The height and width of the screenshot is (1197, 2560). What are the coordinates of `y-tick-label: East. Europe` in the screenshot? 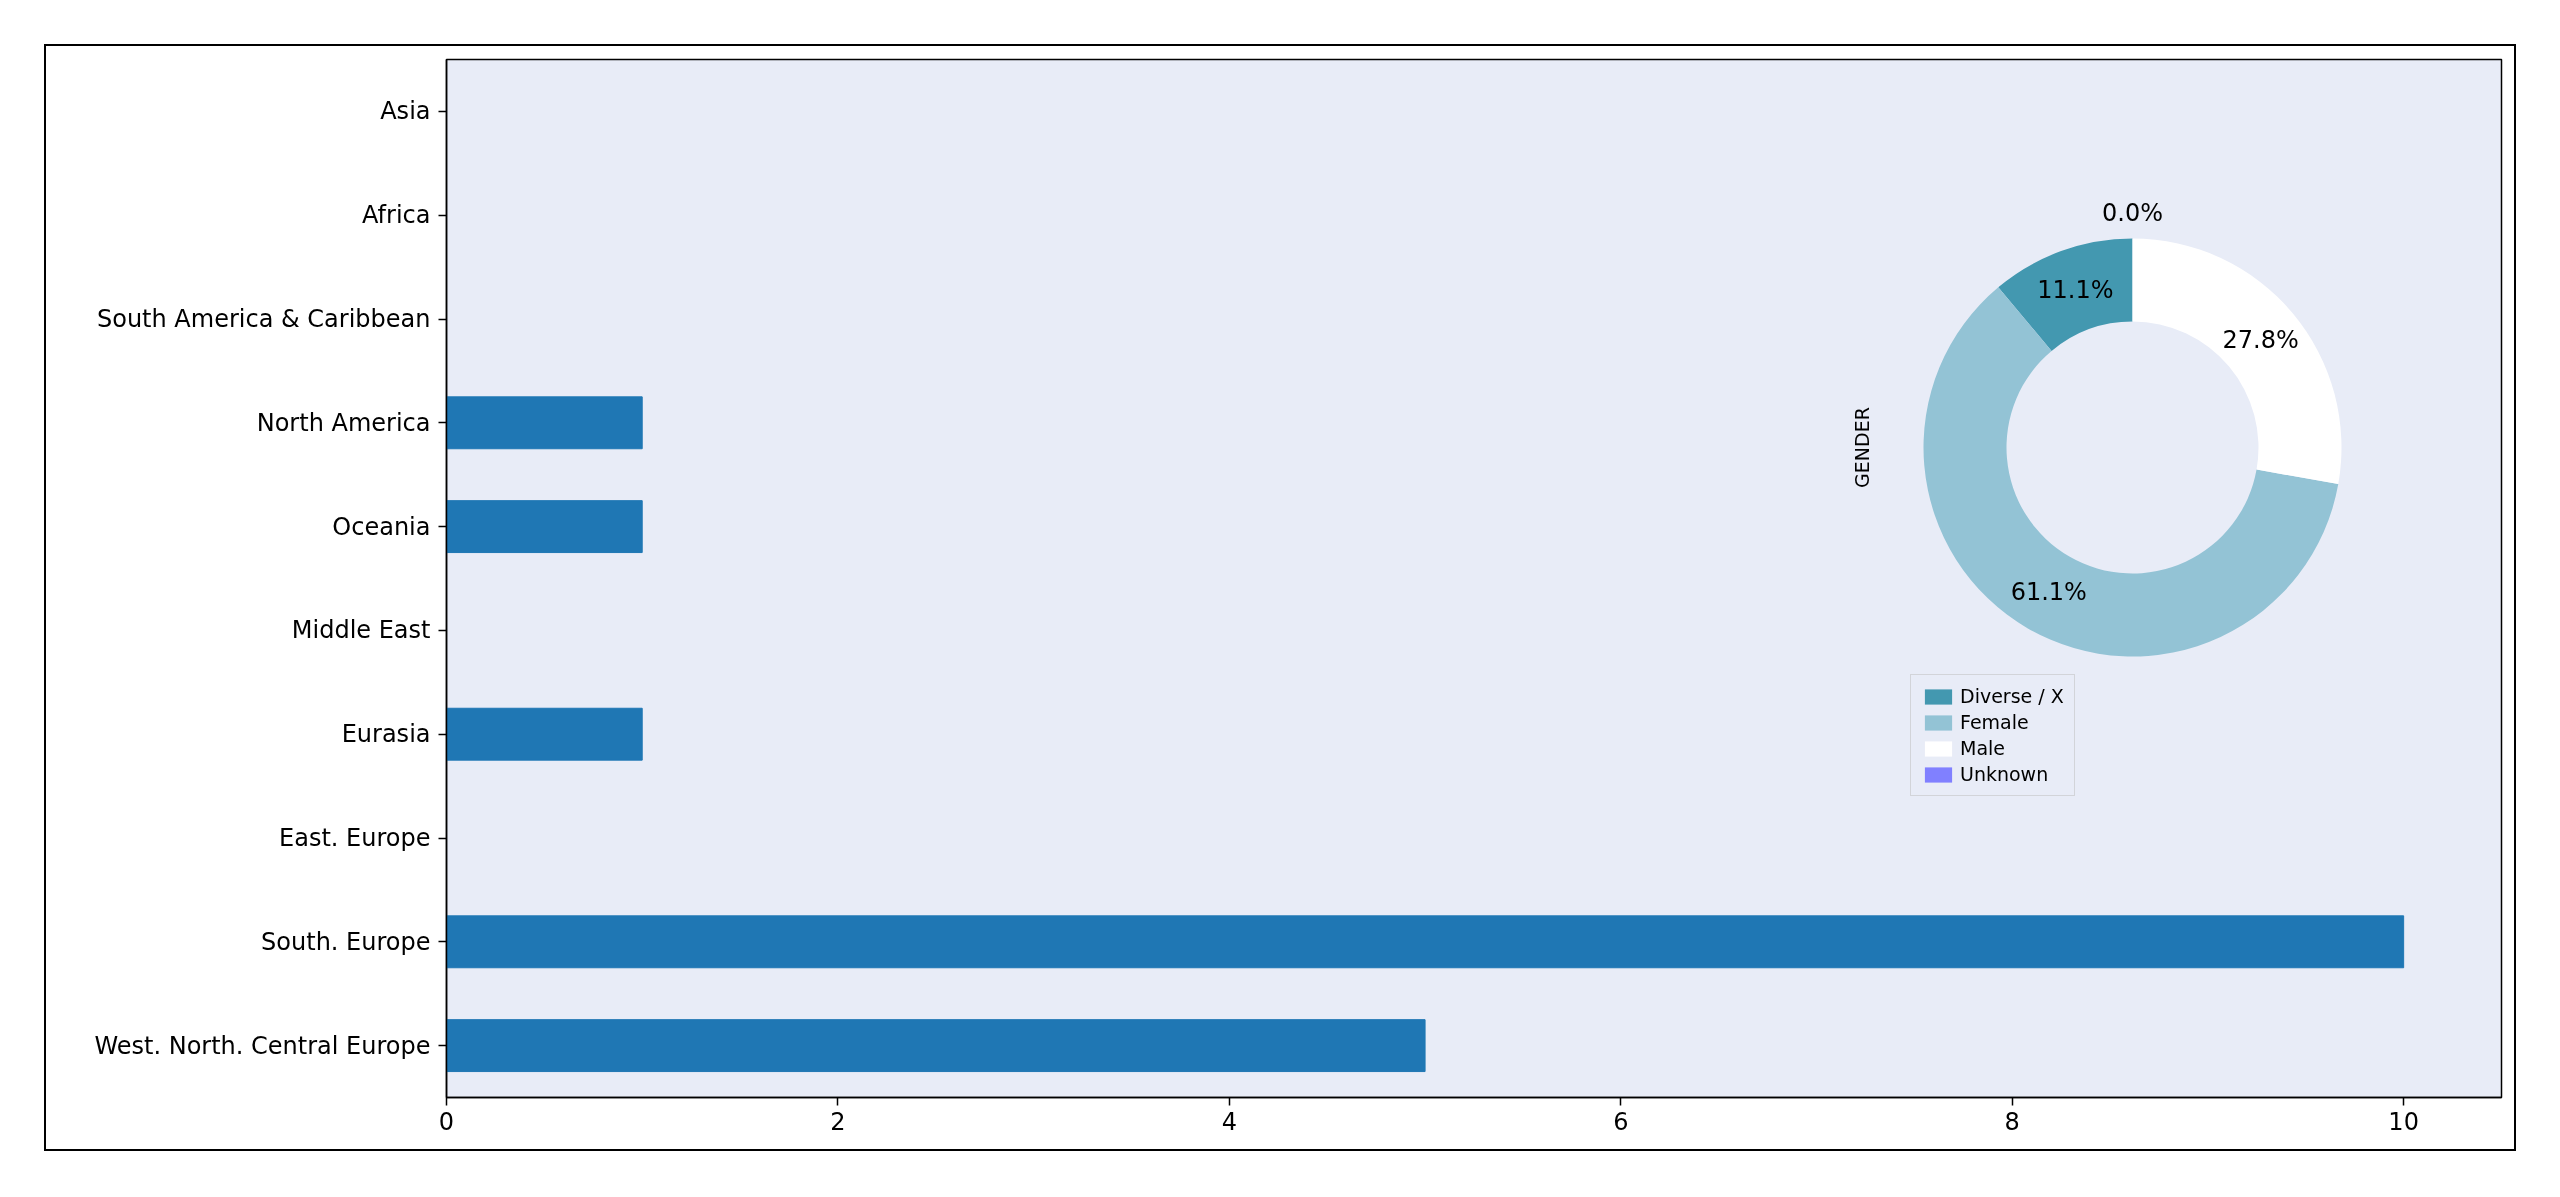 It's located at (355, 838).